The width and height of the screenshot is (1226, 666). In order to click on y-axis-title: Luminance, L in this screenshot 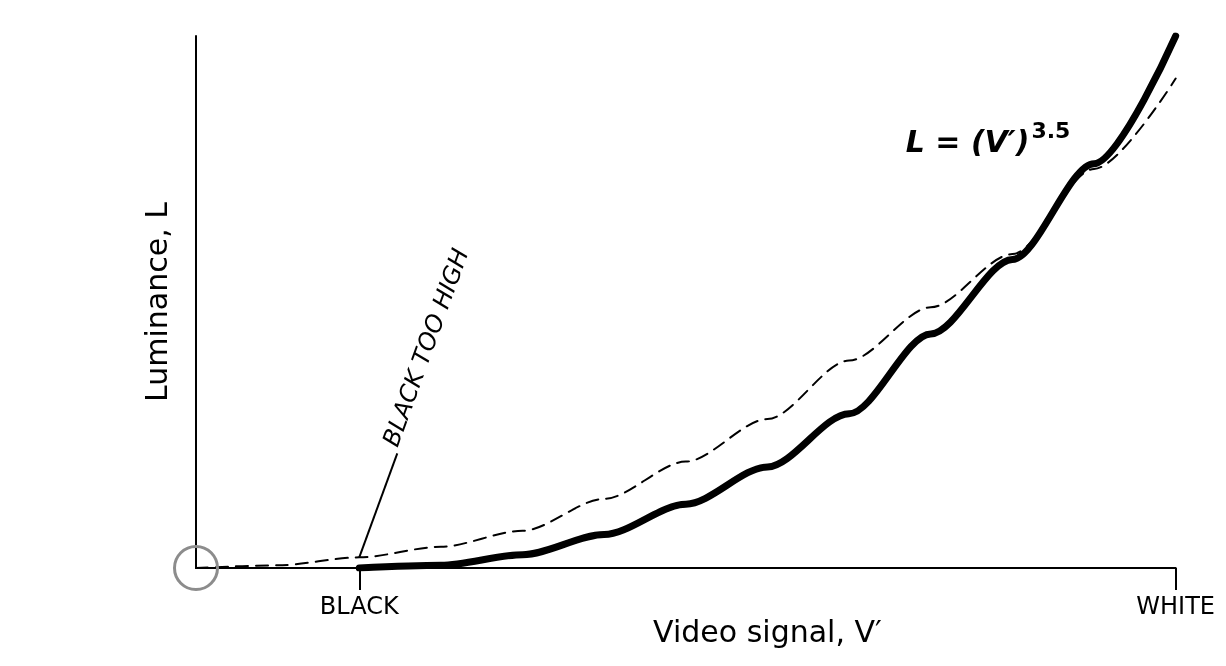, I will do `click(156, 301)`.